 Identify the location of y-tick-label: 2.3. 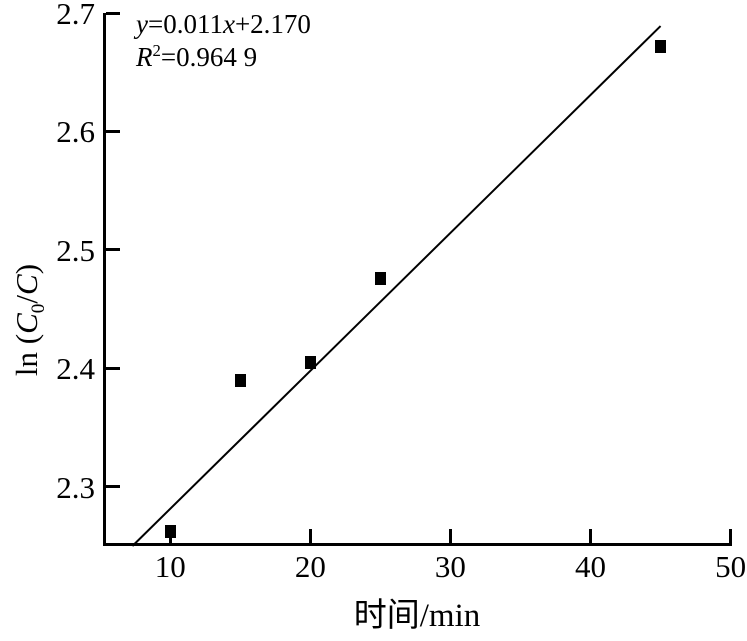
(75, 487).